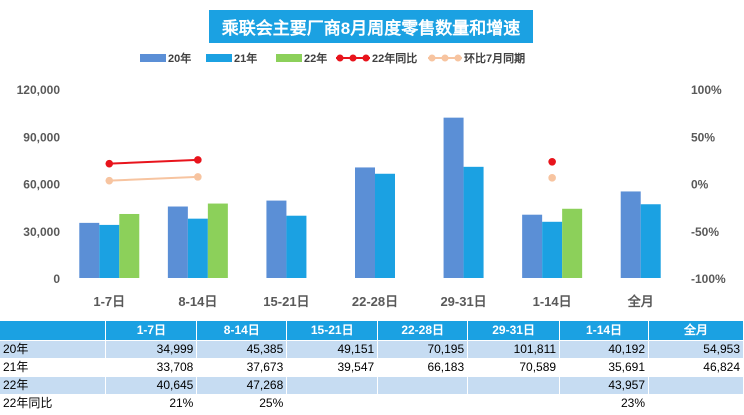 The width and height of the screenshot is (744, 415). I want to click on table-cell: 43,957, so click(604, 385).